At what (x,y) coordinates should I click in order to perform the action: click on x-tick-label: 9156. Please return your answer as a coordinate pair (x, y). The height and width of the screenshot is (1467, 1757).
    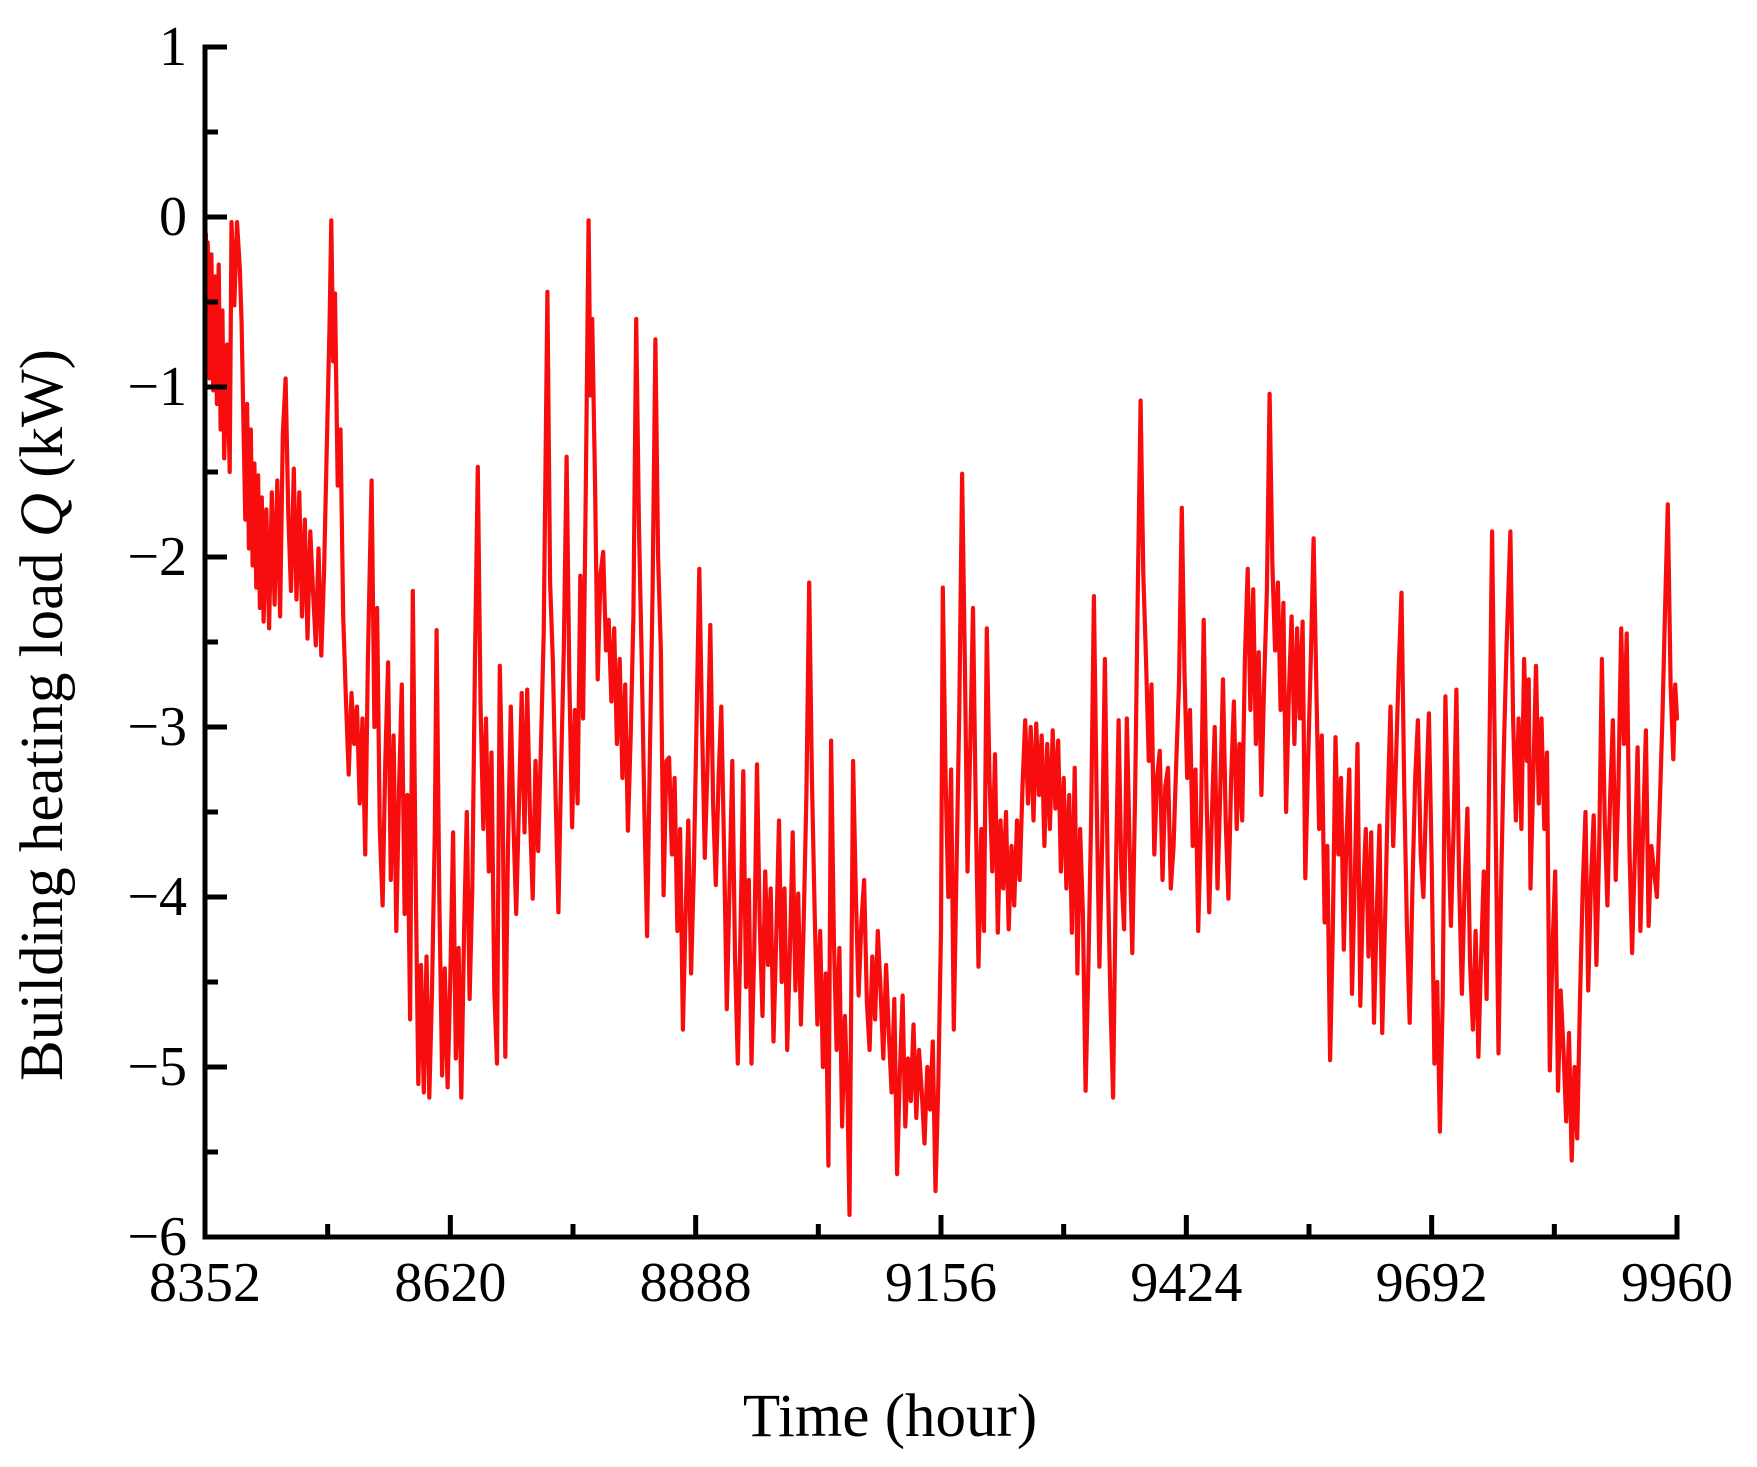
    Looking at the image, I should click on (941, 1283).